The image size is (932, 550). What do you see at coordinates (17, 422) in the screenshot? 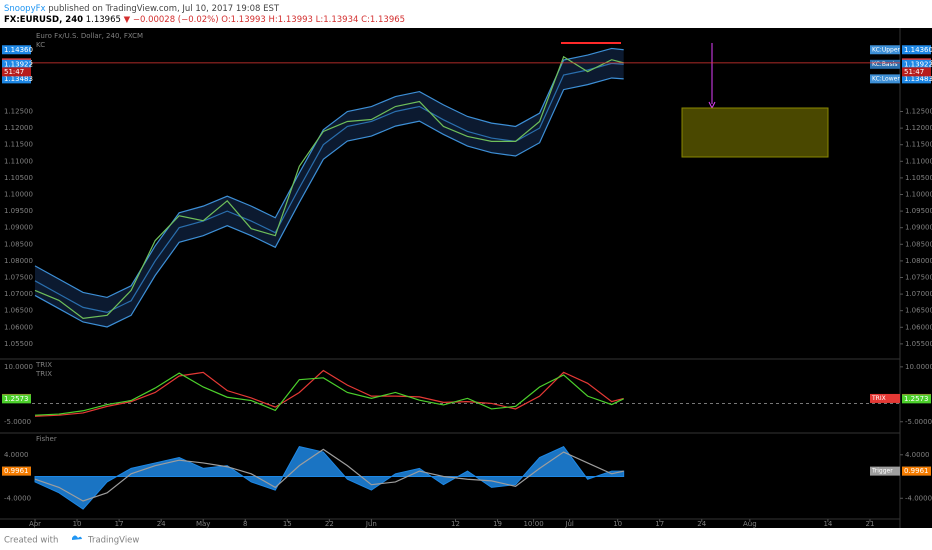
I see `y-tick-label-left: -5.0000` at bounding box center [17, 422].